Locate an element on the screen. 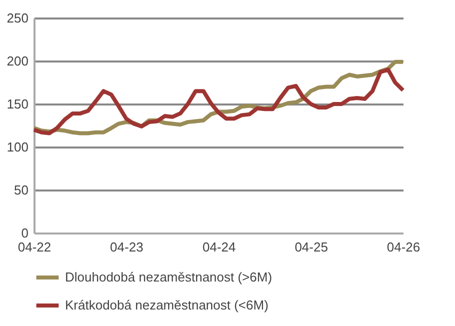  x-tick-label: 04-23 is located at coordinates (127, 247).